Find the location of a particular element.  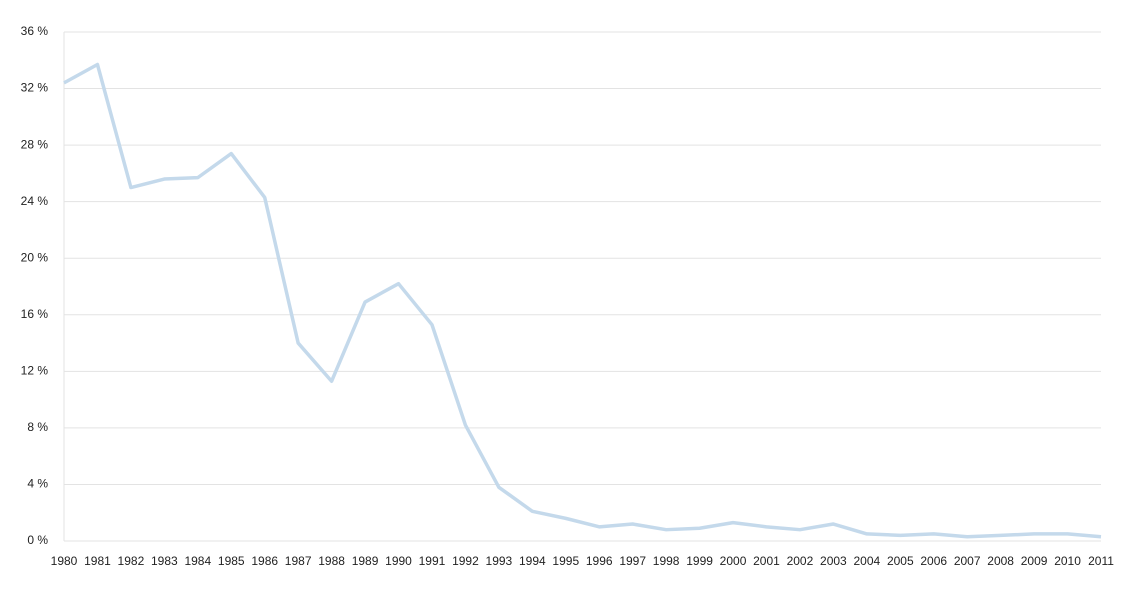

x-tick-label: 2011 is located at coordinates (1101, 561).